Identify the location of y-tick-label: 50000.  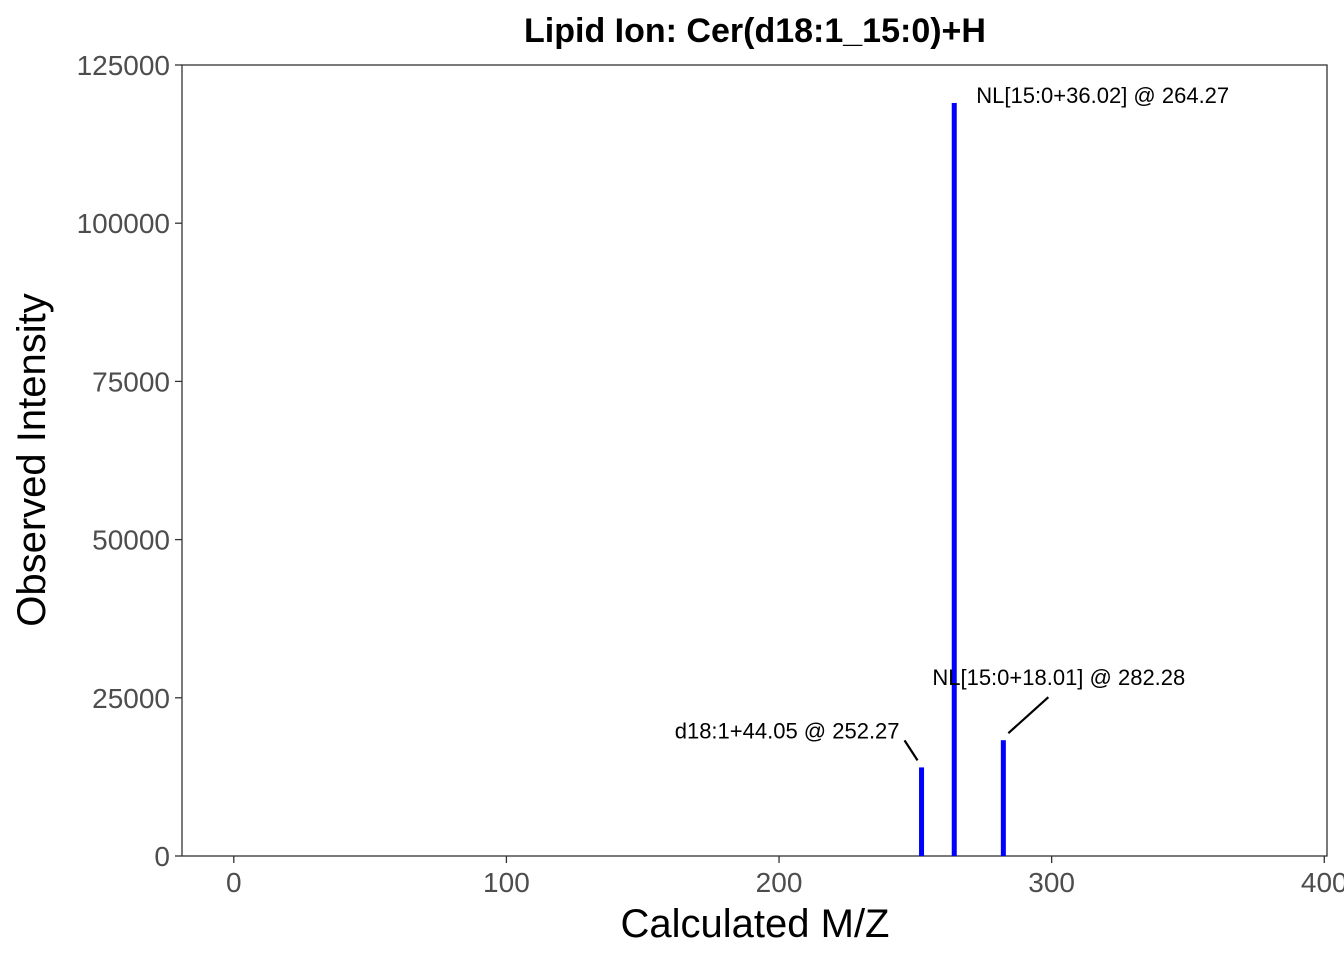
(131, 540).